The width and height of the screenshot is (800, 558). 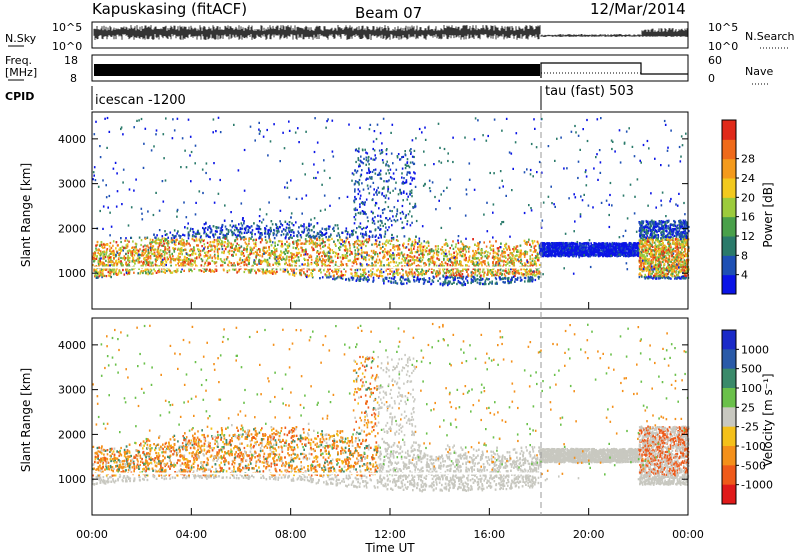 I want to click on power-colorbar: 4 8 12 16 20 24 28, so click(x=738, y=207).